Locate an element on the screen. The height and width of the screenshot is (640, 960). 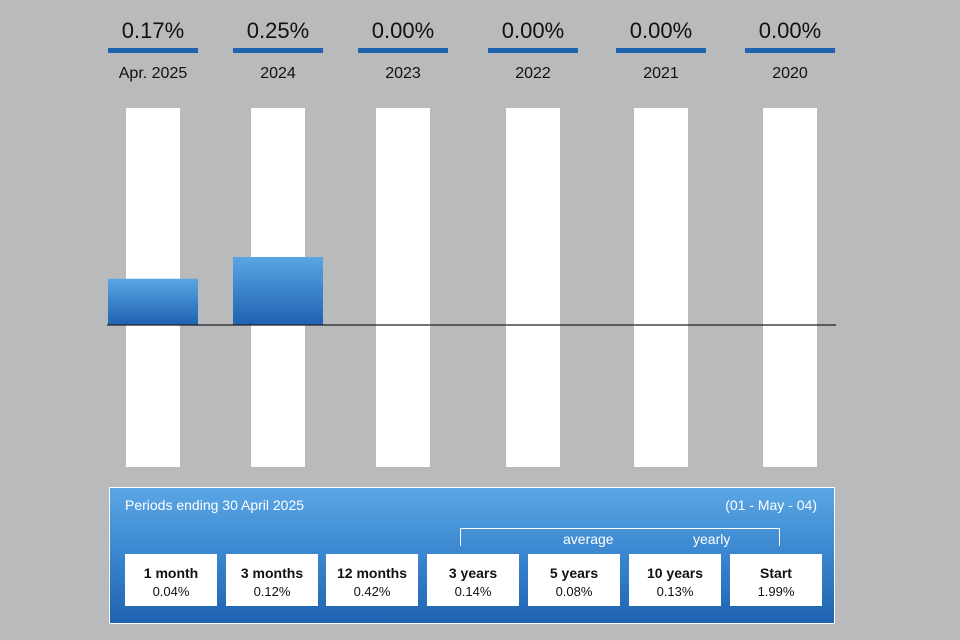
period-box-3-years: 3 years 0.14% is located at coordinates (473, 580).